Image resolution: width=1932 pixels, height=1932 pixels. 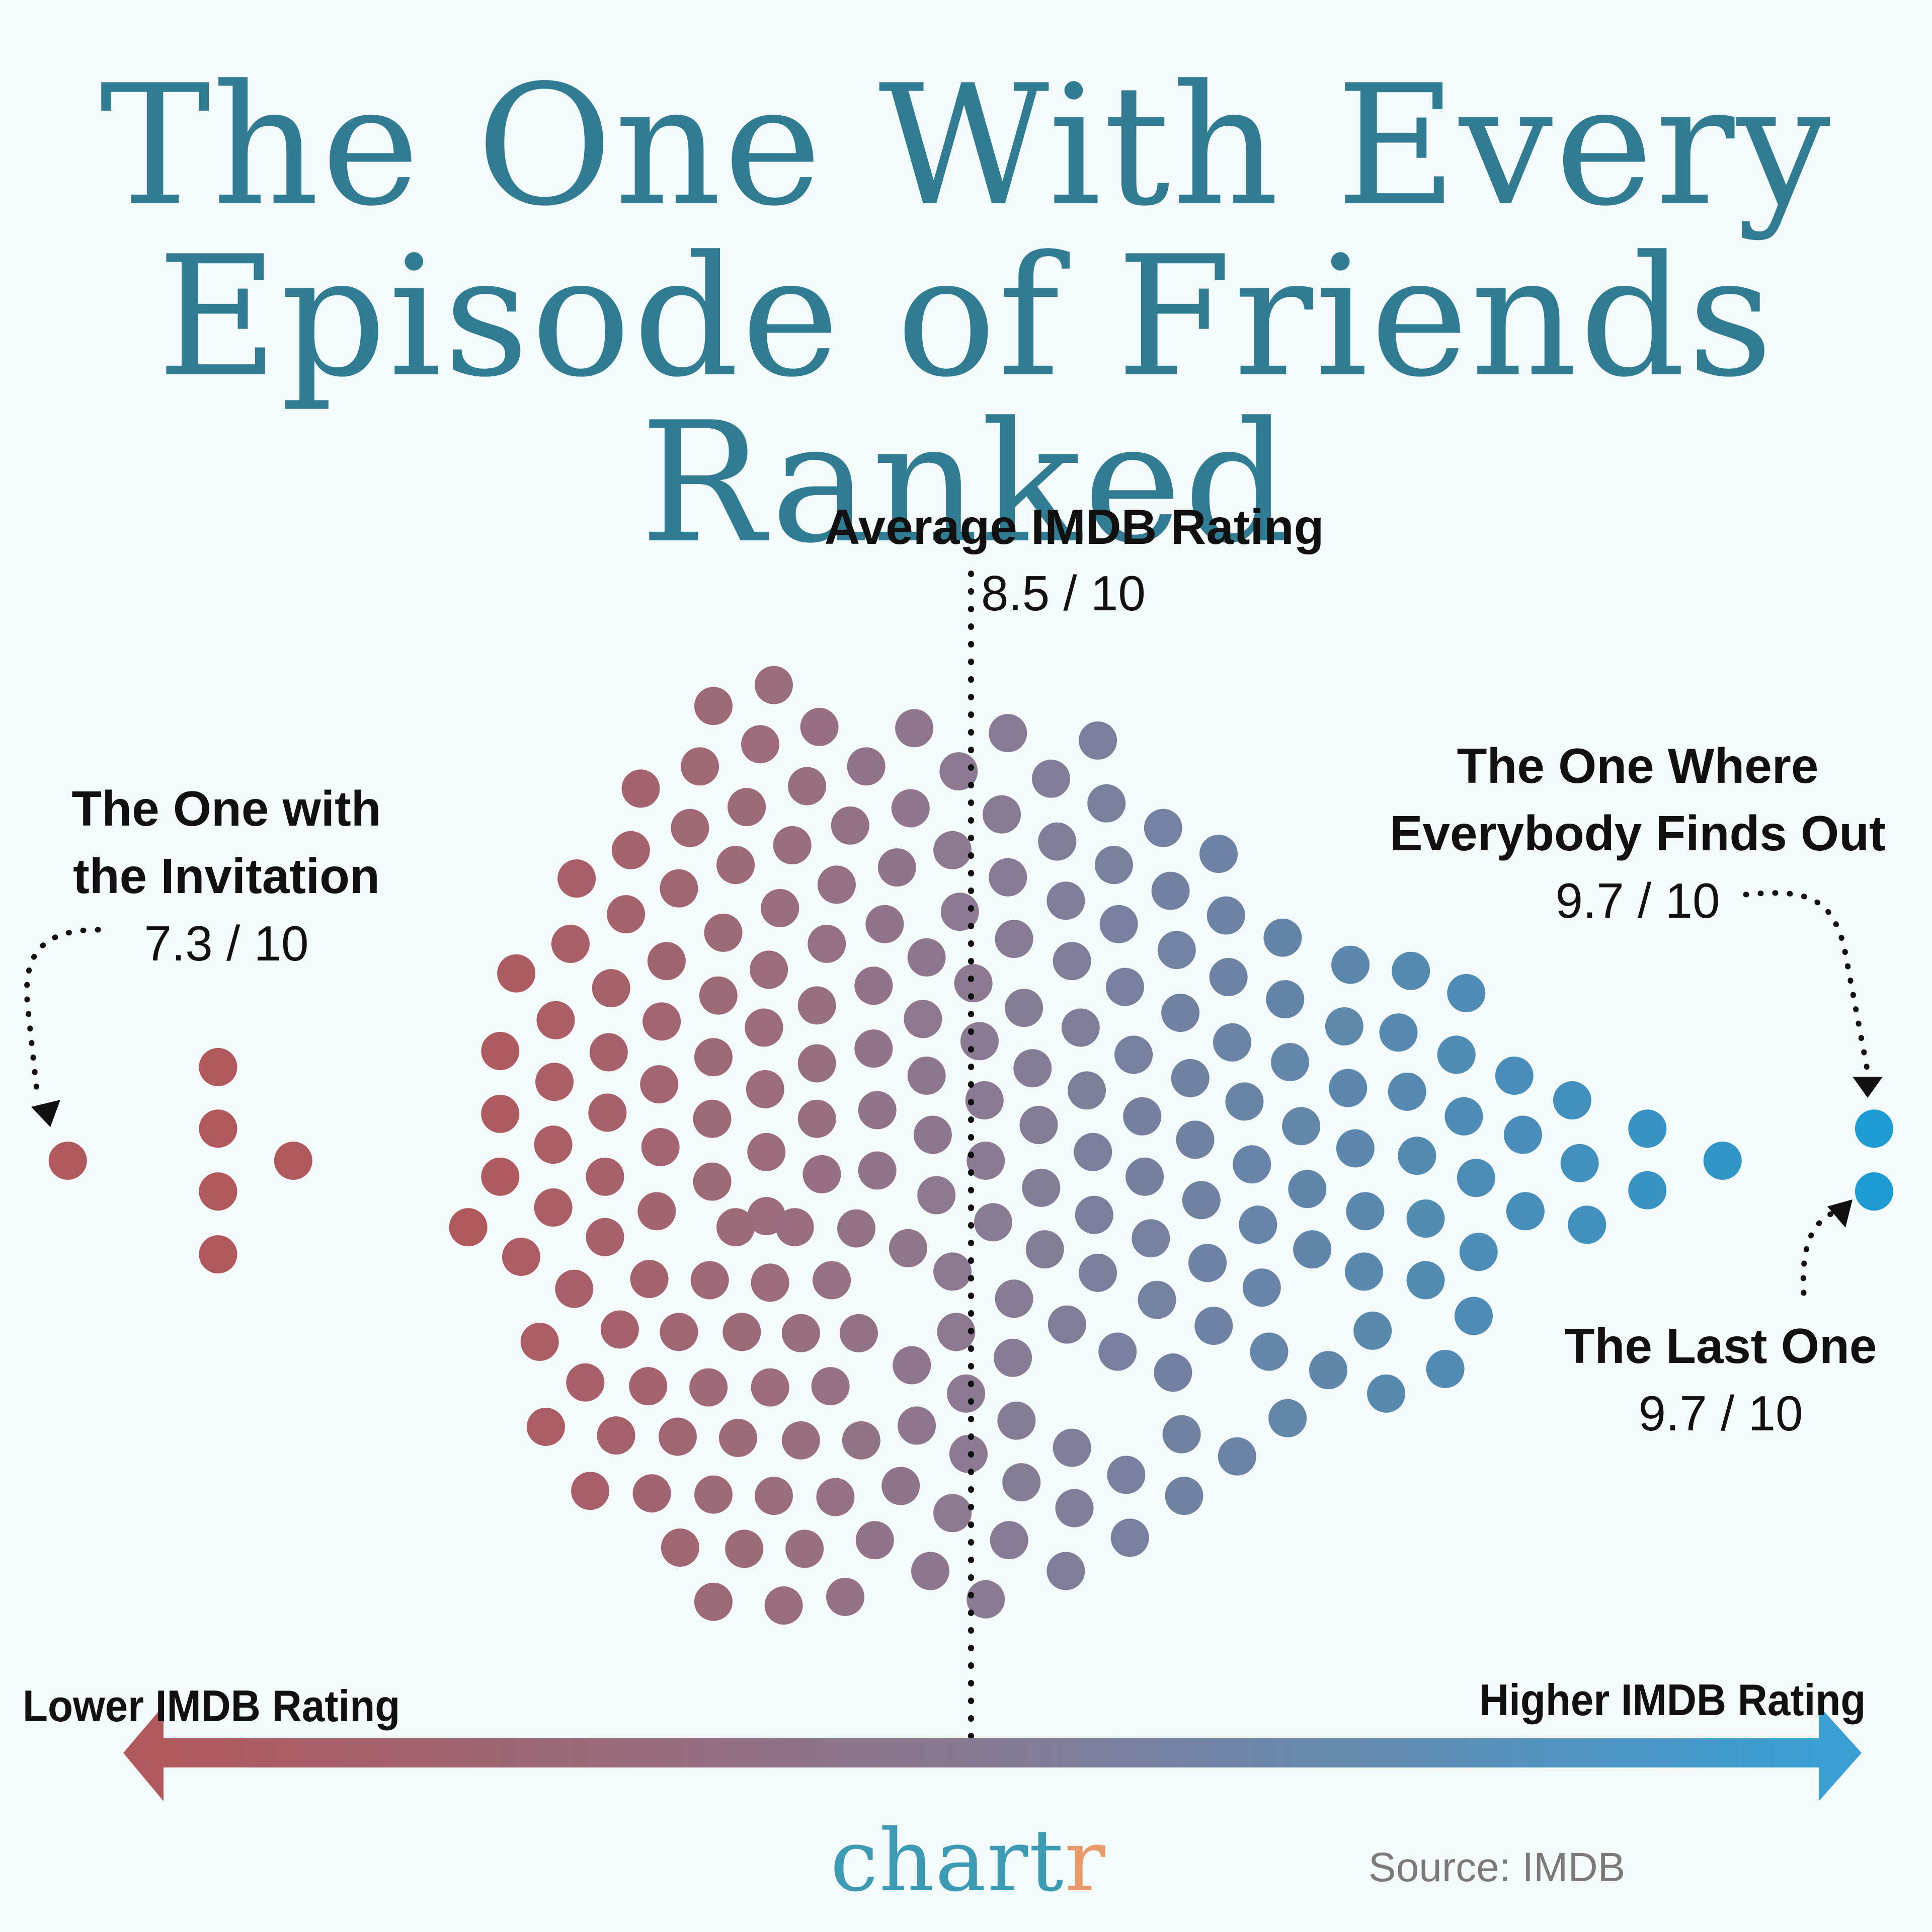 What do you see at coordinates (1868, 1088) in the screenshot?
I see `highest-arrowhead-icon` at bounding box center [1868, 1088].